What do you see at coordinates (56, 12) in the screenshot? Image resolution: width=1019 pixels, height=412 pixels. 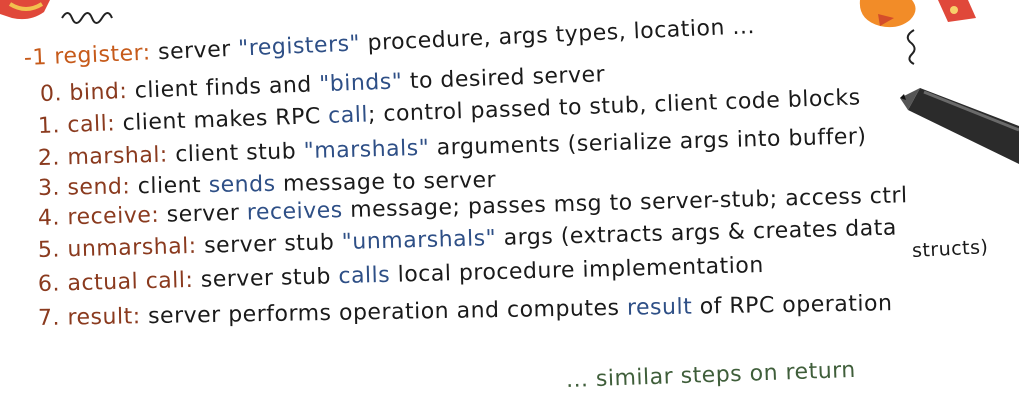 I see `top-left-doodle-icon` at bounding box center [56, 12].